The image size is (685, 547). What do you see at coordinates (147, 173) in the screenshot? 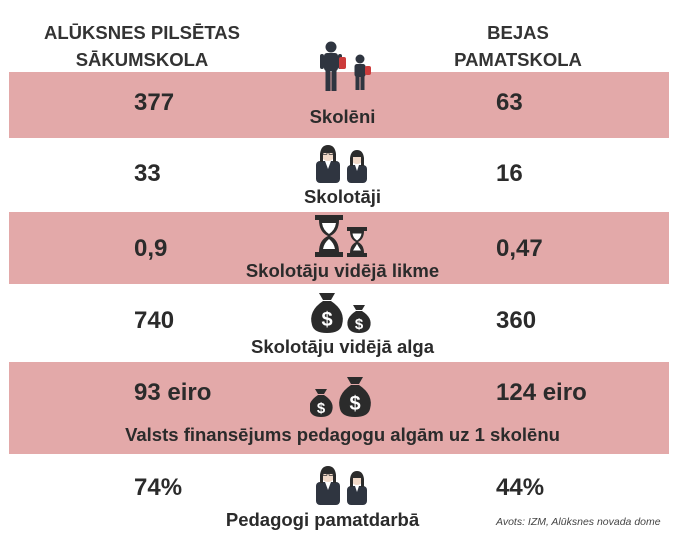
I see `left-value-teachers: 33` at bounding box center [147, 173].